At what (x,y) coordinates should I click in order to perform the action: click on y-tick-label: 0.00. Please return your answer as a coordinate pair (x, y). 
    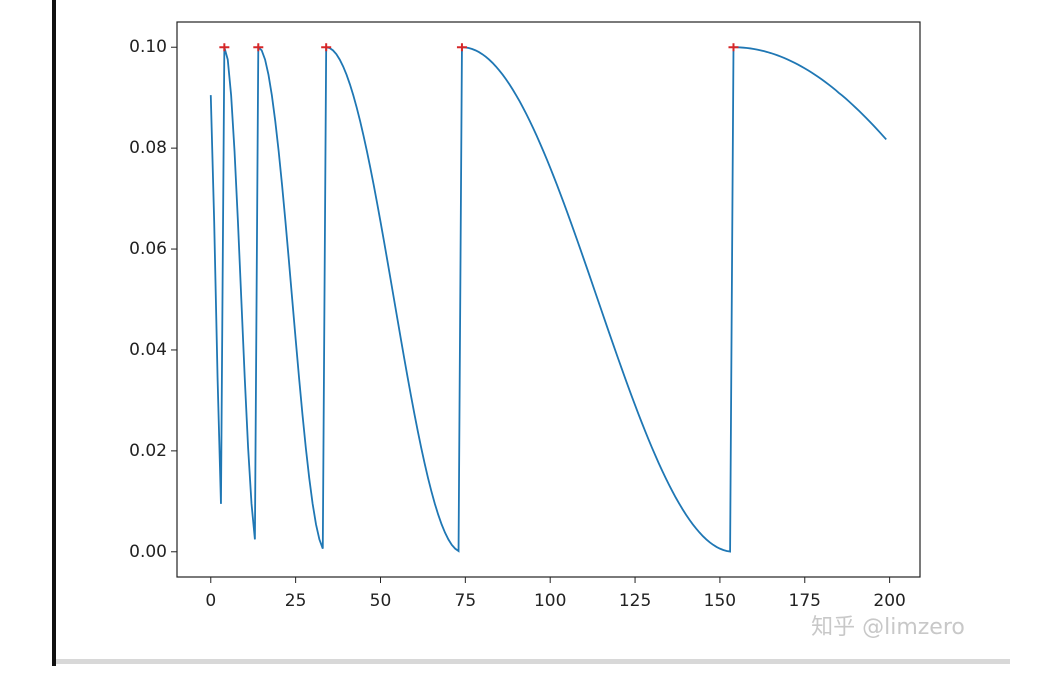
    Looking at the image, I should click on (148, 552).